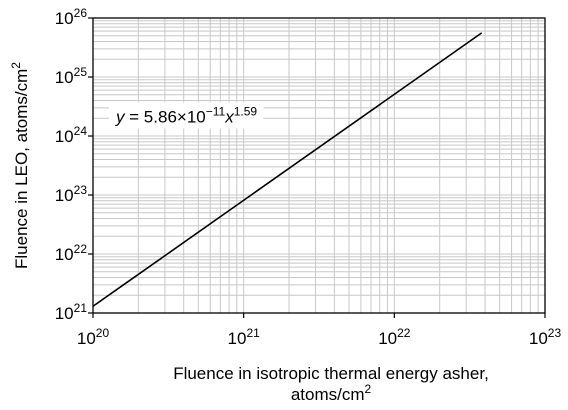 The width and height of the screenshot is (568, 410). What do you see at coordinates (216, 111) in the screenshot?
I see `equation-exponent-1: −11` at bounding box center [216, 111].